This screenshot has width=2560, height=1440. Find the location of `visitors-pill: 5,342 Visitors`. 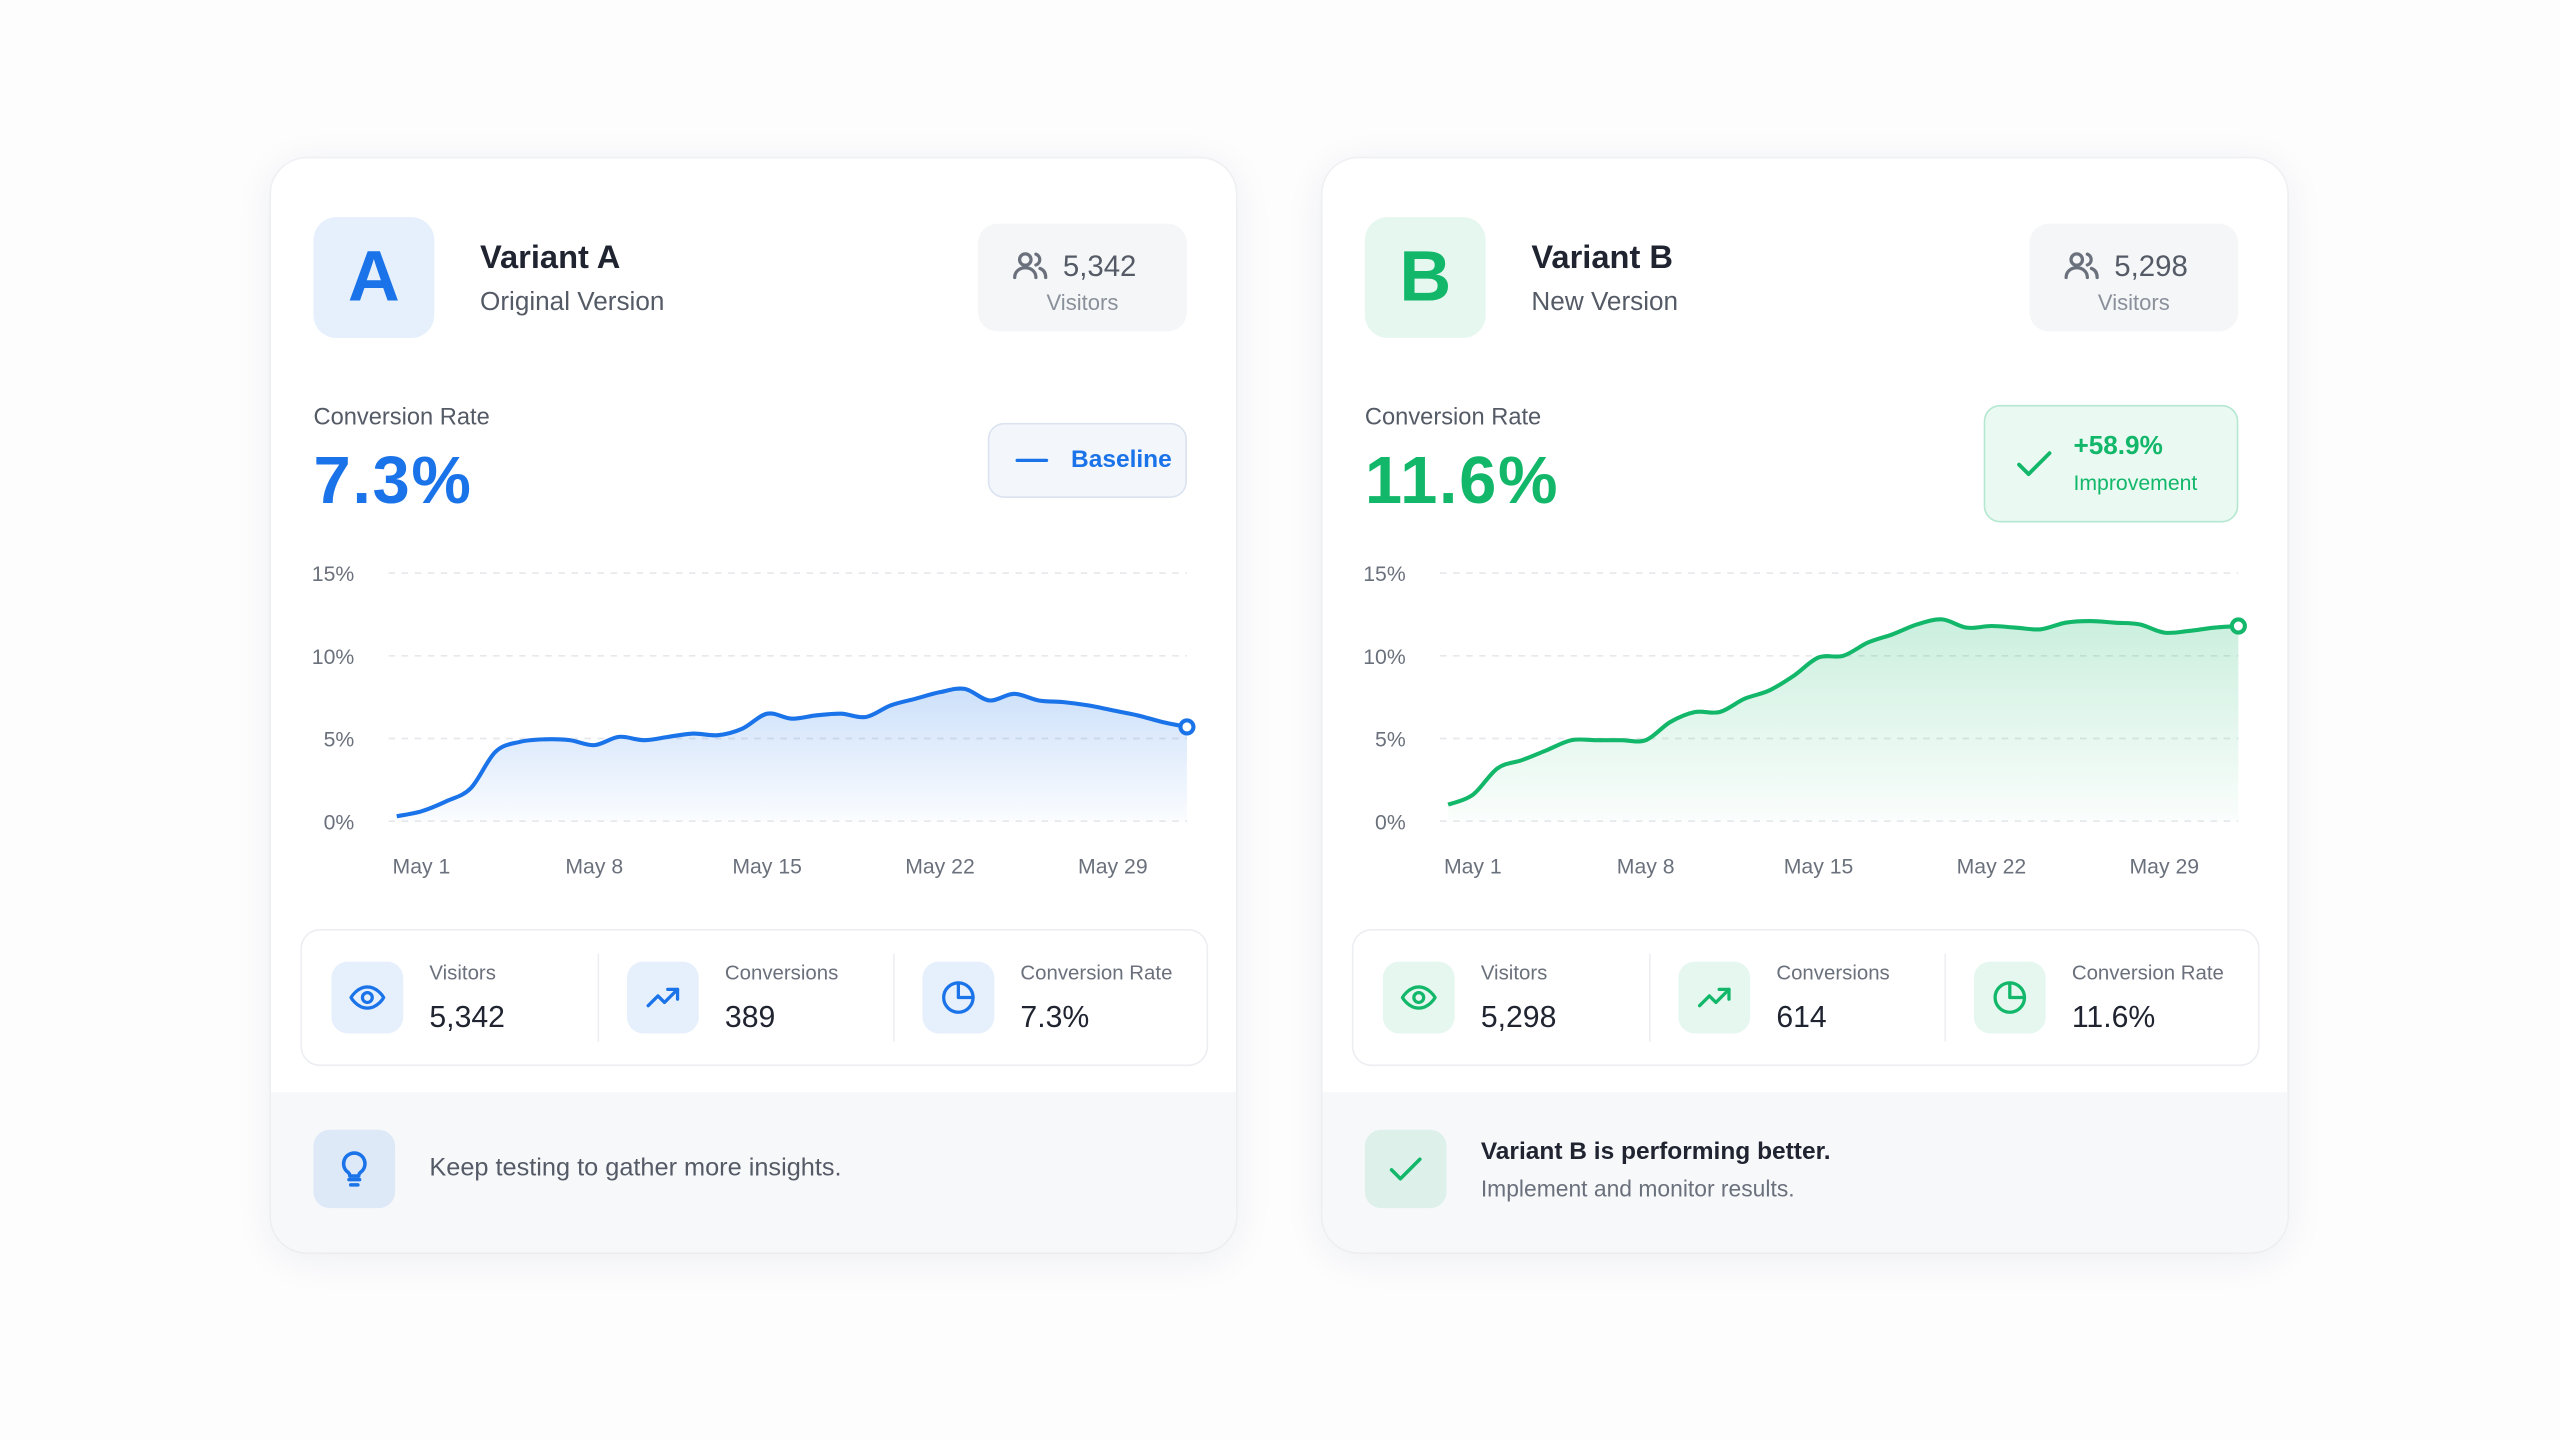

visitors-pill: 5,342 Visitors is located at coordinates (1082, 277).